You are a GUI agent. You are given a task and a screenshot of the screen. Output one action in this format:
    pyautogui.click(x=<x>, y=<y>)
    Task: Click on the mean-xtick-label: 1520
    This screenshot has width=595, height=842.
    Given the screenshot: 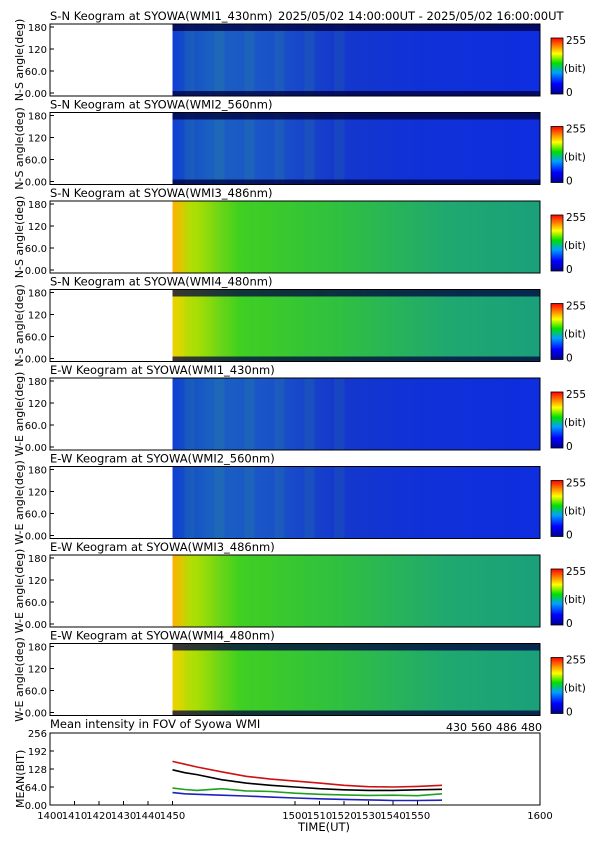 What is the action you would take?
    pyautogui.click(x=343, y=816)
    